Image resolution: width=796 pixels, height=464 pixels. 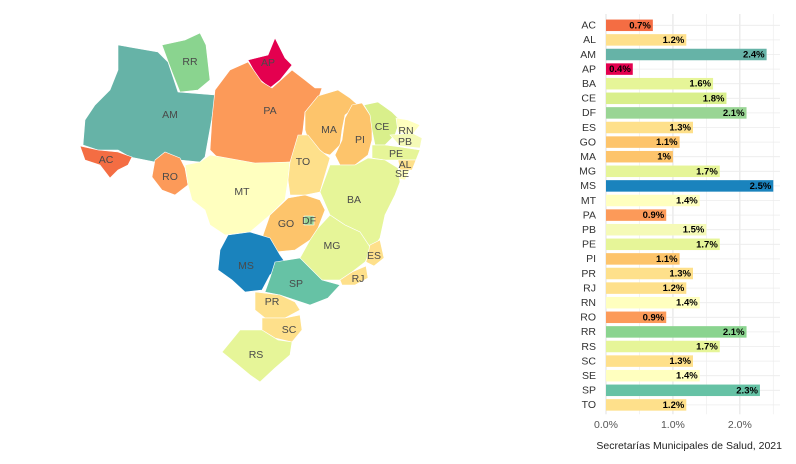 What do you see at coordinates (694, 230) in the screenshot?
I see `bar-value-label-PB: 1.5%` at bounding box center [694, 230].